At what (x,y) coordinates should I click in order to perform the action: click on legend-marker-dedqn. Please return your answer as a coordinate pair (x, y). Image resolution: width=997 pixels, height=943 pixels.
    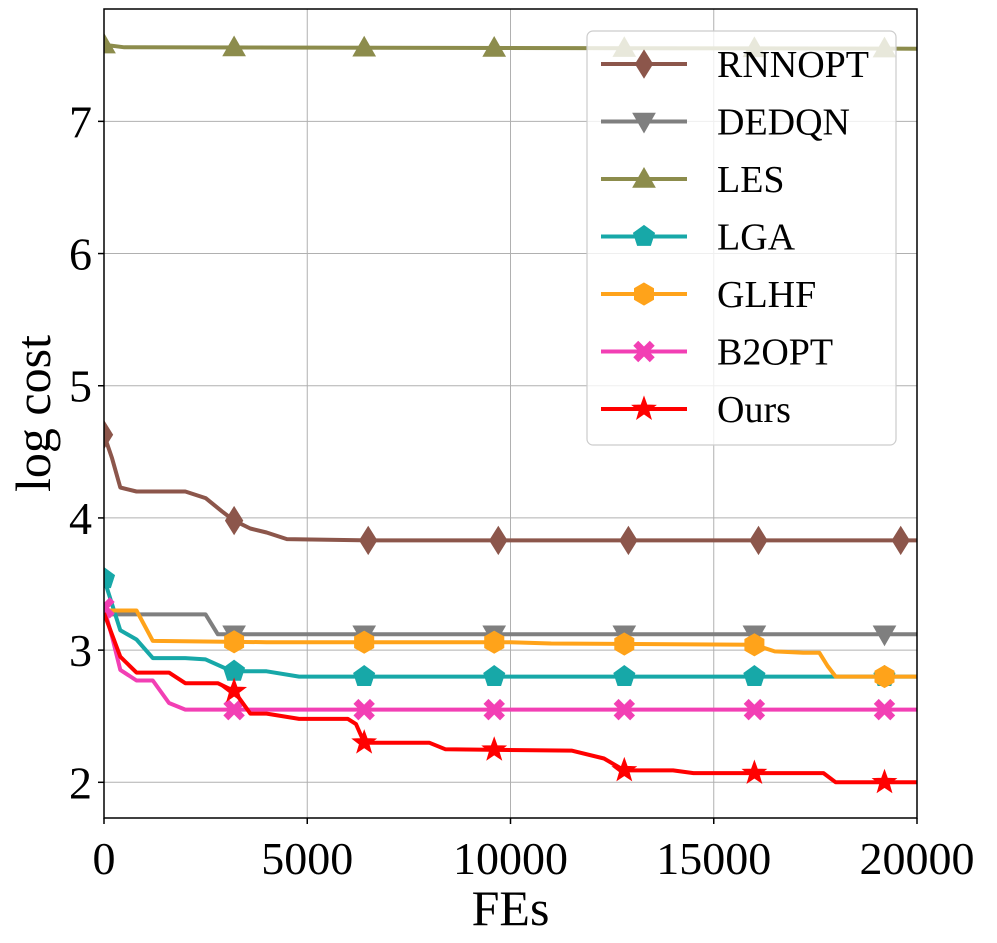
    Looking at the image, I should click on (644, 123).